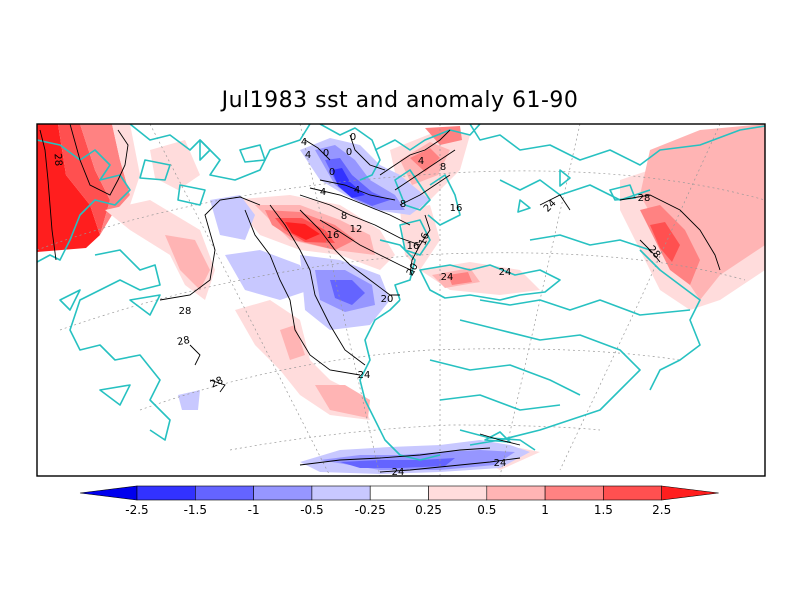 This screenshot has width=800, height=600. Describe the element at coordinates (195, 510) in the screenshot. I see `colorbar-tick-label: -1.5` at that location.